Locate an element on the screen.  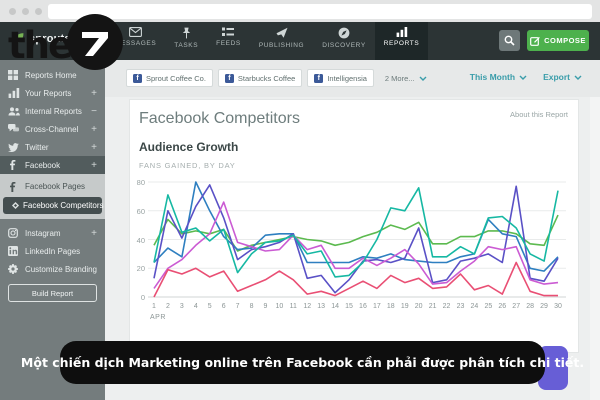
x-tick-label-6: 6 is located at coordinates (223, 306).